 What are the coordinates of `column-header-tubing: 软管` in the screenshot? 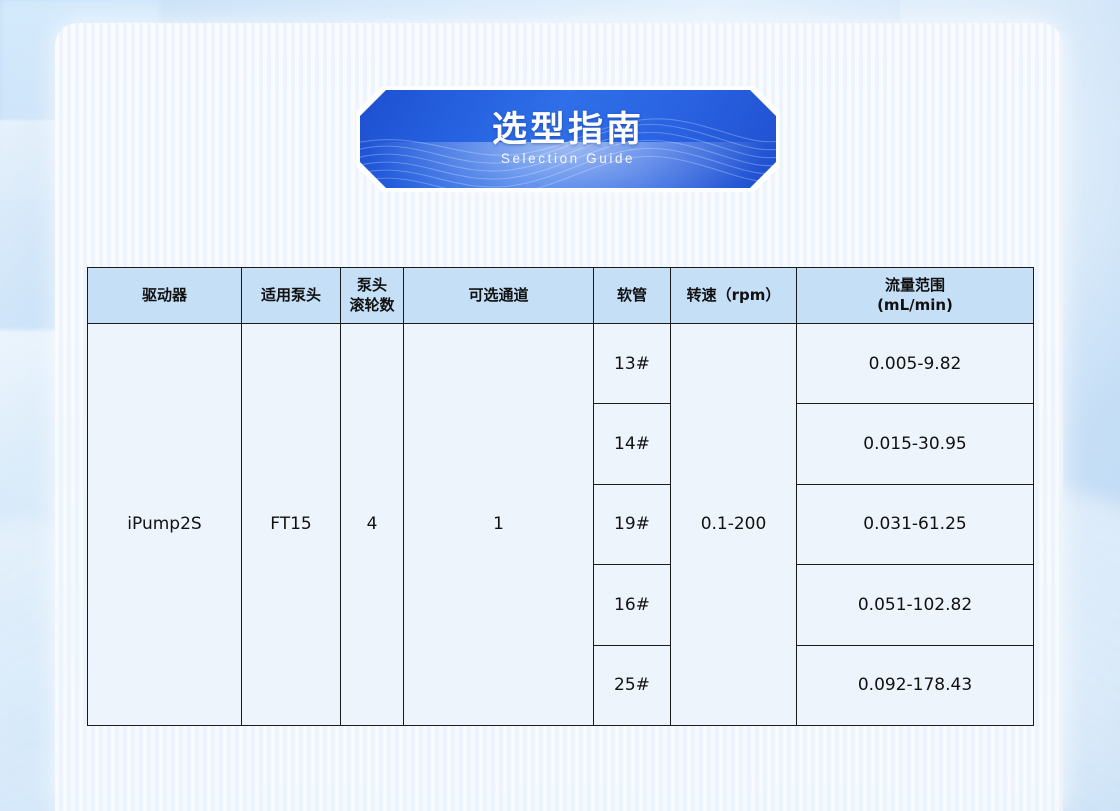 It's located at (632, 295).